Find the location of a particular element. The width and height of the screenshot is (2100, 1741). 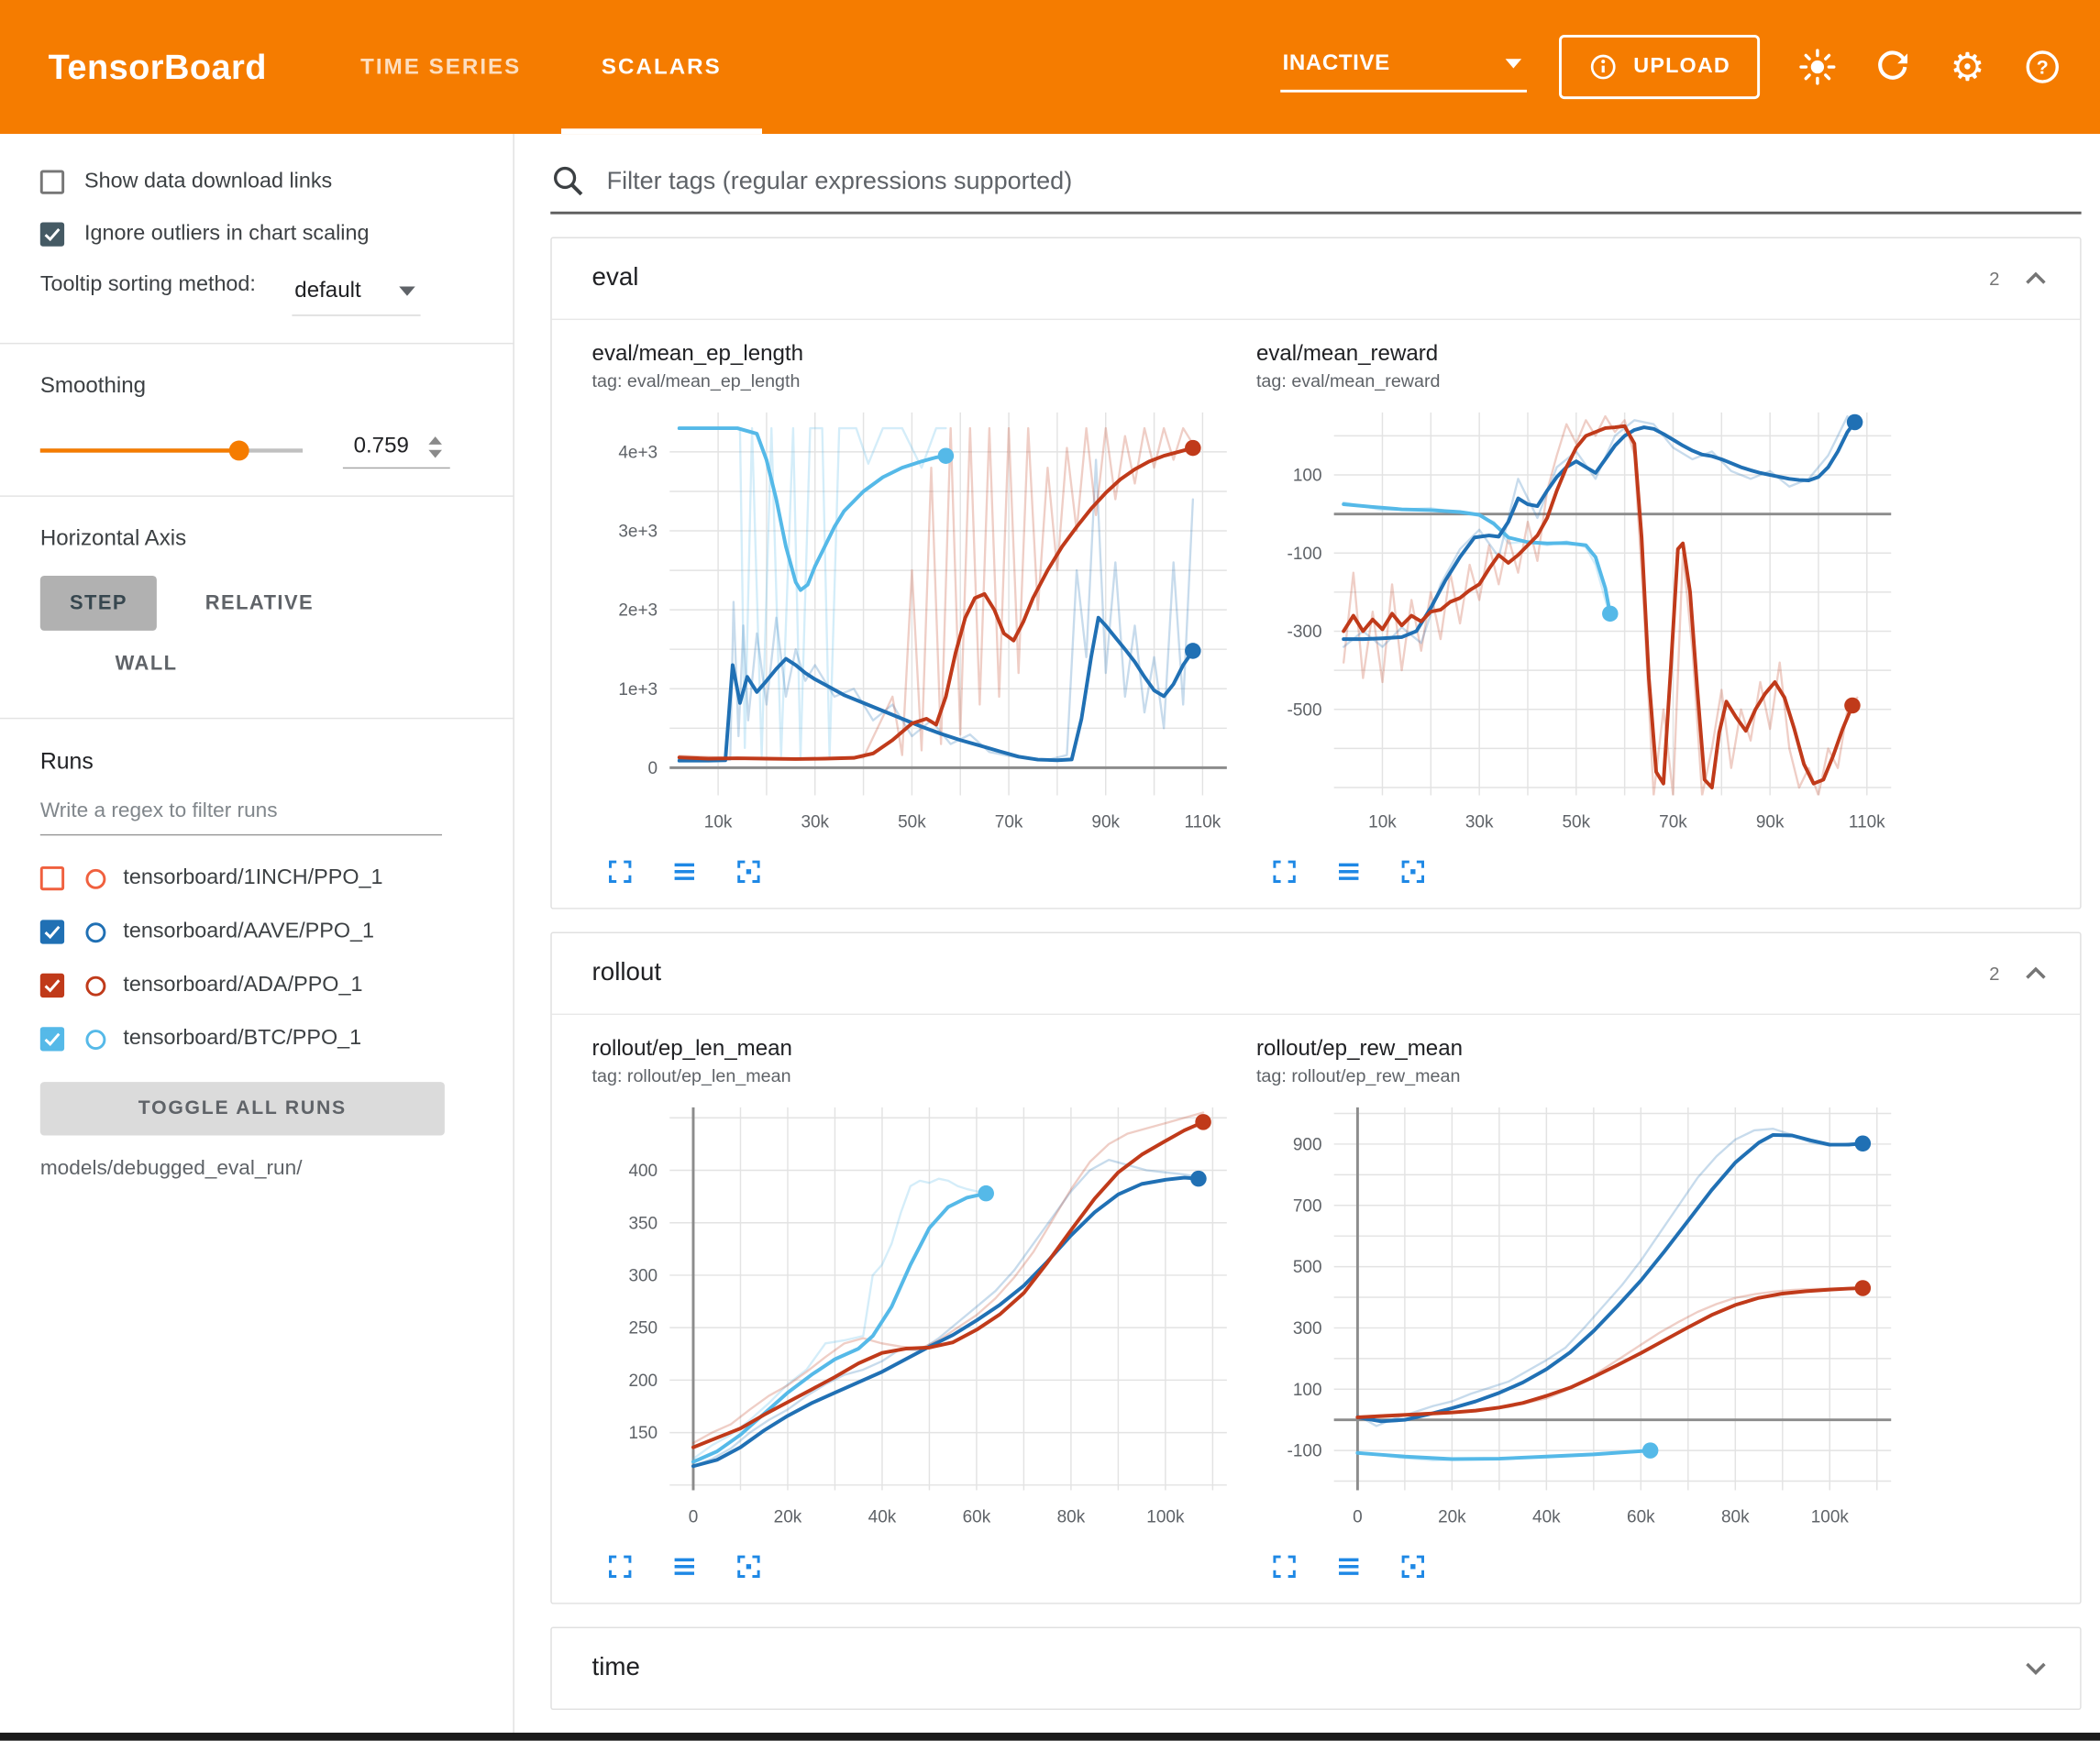

smoothing-value-input: 0.759 is located at coordinates (396, 450).